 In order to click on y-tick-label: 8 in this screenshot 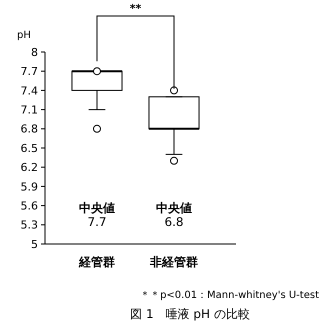, I will do `click(34, 52)`.